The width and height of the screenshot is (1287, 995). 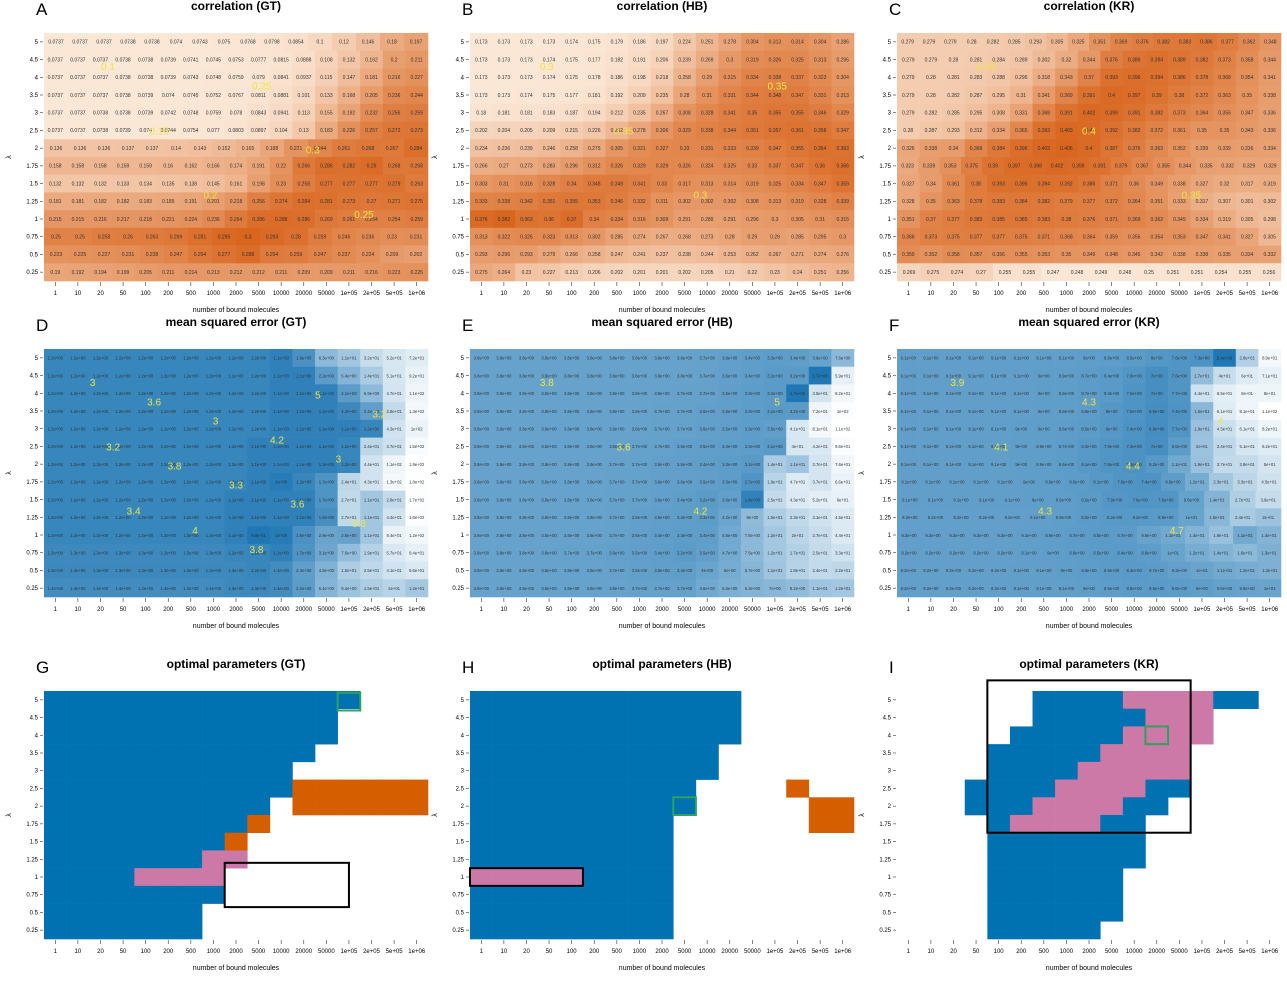 What do you see at coordinates (1111, 255) in the screenshot?
I see `cell-value-label: 0.348` at bounding box center [1111, 255].